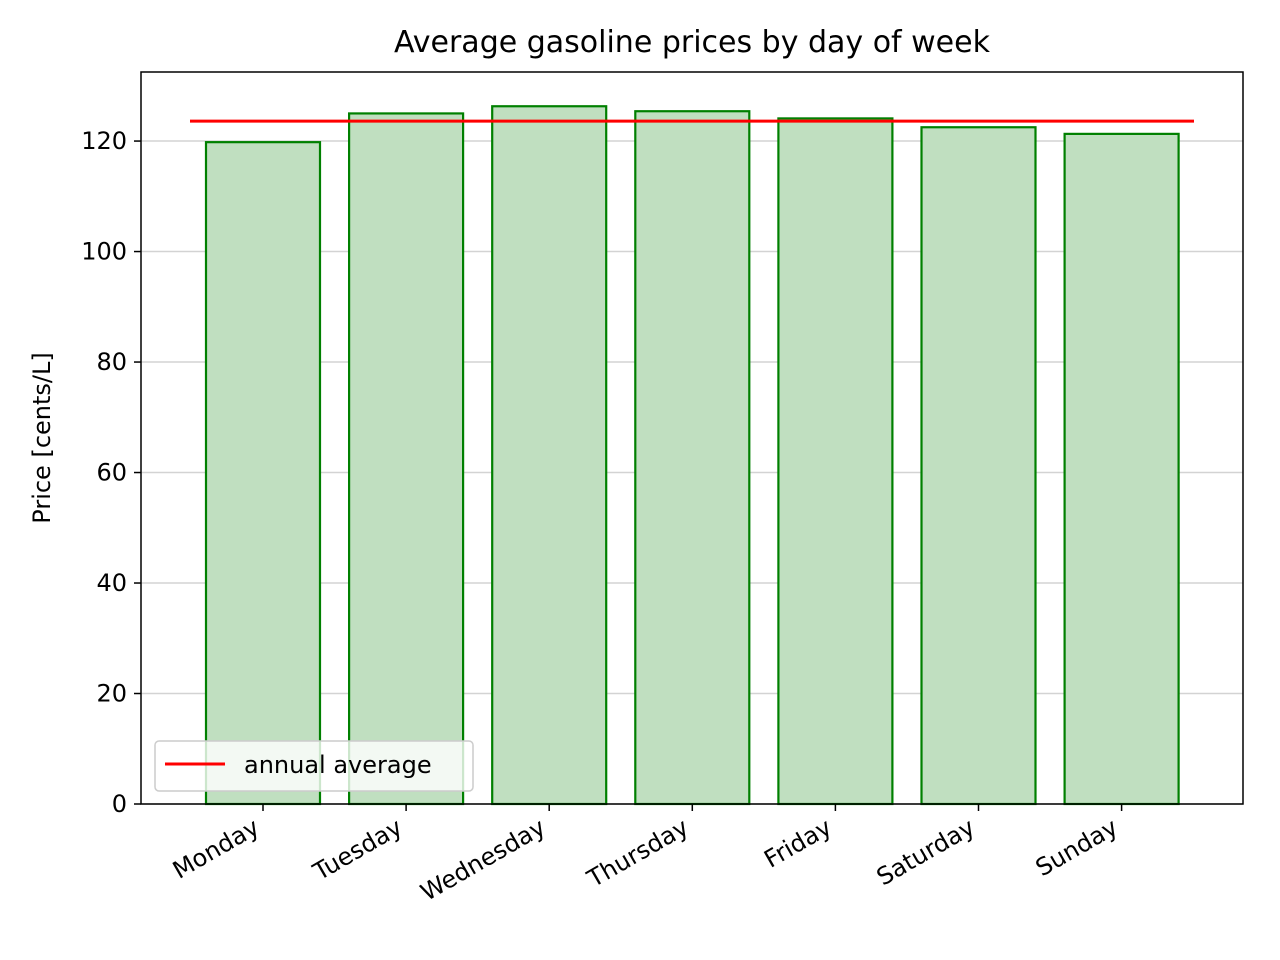 This screenshot has height=960, width=1280. What do you see at coordinates (338, 765) in the screenshot?
I see `legend-label-annual-average: annual average` at bounding box center [338, 765].